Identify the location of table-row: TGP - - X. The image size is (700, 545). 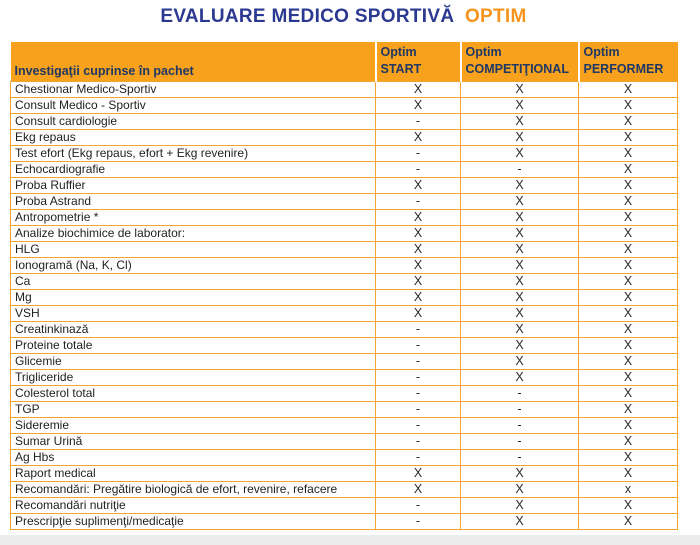
(344, 409).